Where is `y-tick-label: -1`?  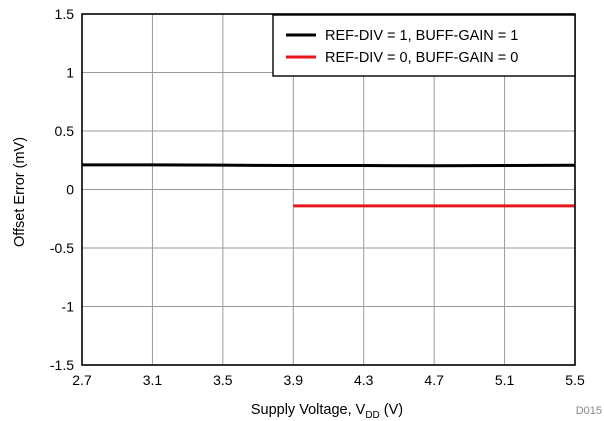 y-tick-label: -1 is located at coordinates (68, 307).